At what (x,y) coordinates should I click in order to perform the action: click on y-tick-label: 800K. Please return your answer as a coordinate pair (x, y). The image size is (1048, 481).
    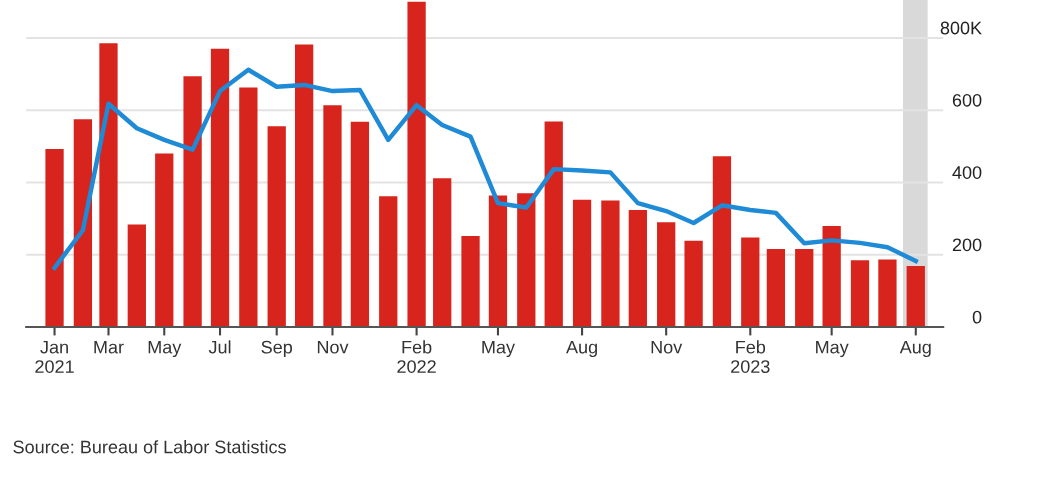
    Looking at the image, I should click on (961, 28).